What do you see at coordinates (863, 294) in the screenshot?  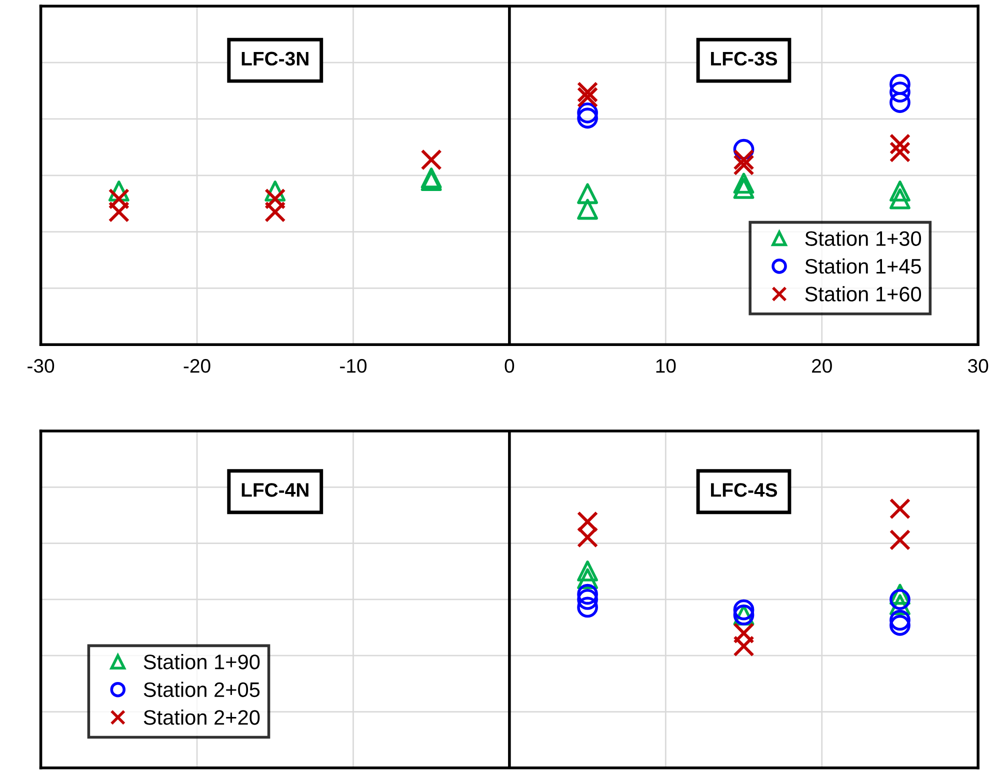 I see `legend-label: Station 1+60` at bounding box center [863, 294].